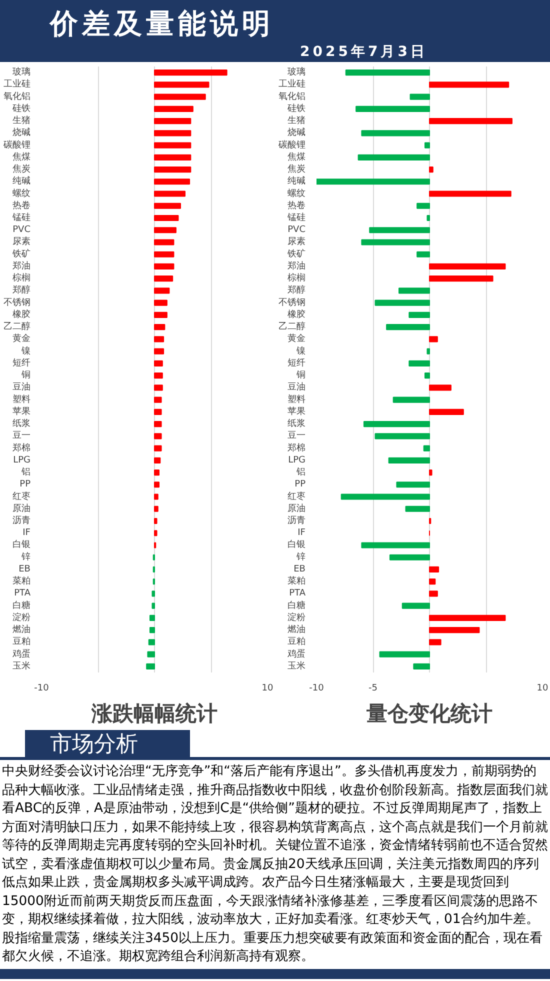 The height and width of the screenshot is (981, 550). I want to click on y-tick-label: 郑油, so click(21, 266).